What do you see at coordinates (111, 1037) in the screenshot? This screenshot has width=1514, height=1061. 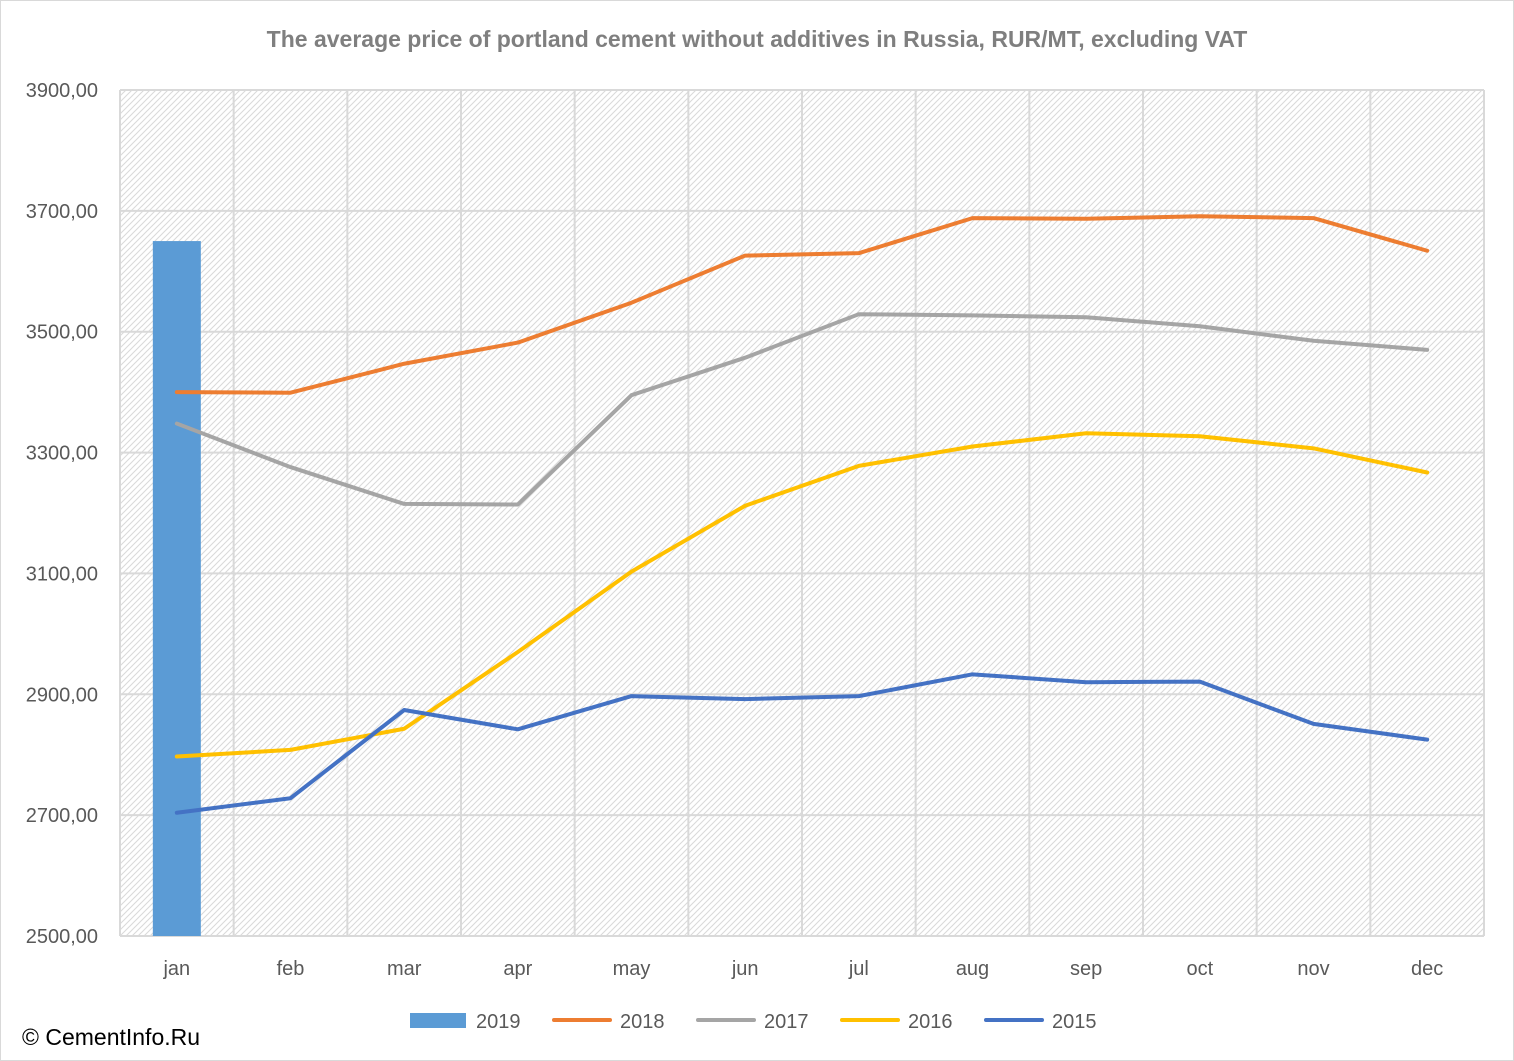 I see `copyright-text: © CementInfo.Ru` at bounding box center [111, 1037].